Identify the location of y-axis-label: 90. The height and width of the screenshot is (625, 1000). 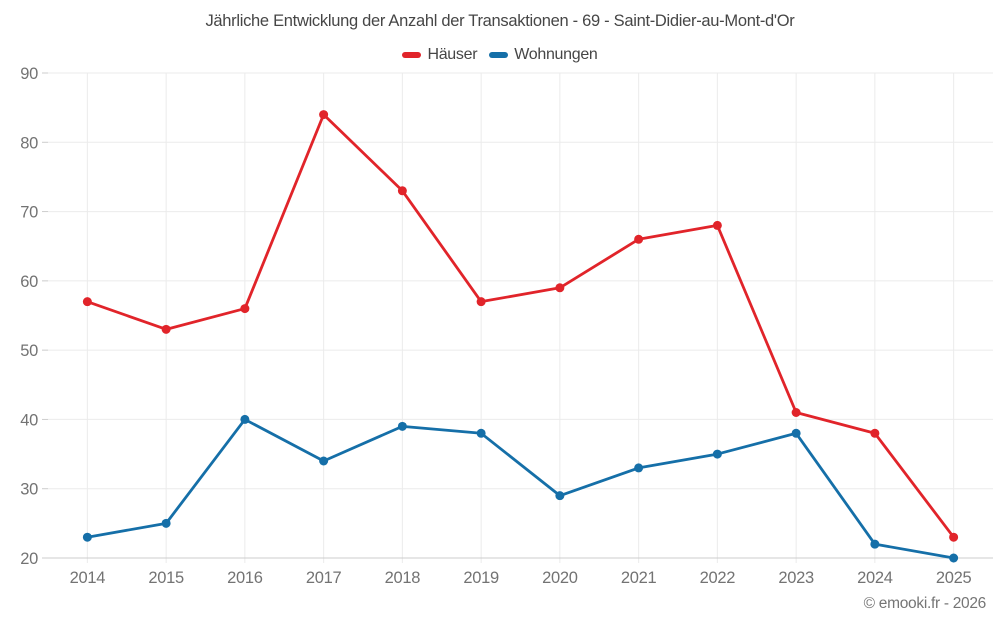
(29, 74).